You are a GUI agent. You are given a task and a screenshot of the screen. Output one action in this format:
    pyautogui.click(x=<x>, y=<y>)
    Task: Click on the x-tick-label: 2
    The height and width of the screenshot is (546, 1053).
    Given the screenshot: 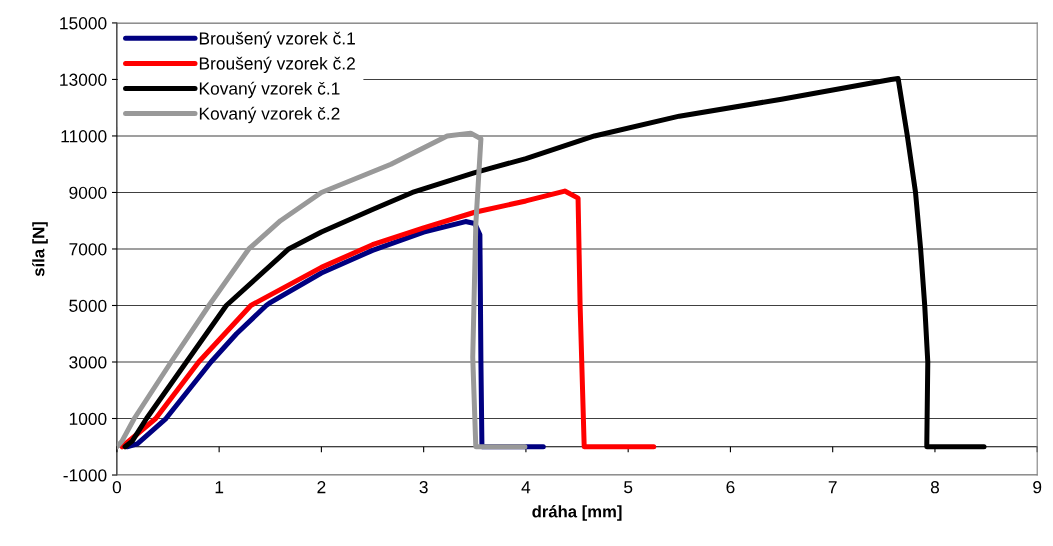 What is the action you would take?
    pyautogui.click(x=321, y=487)
    